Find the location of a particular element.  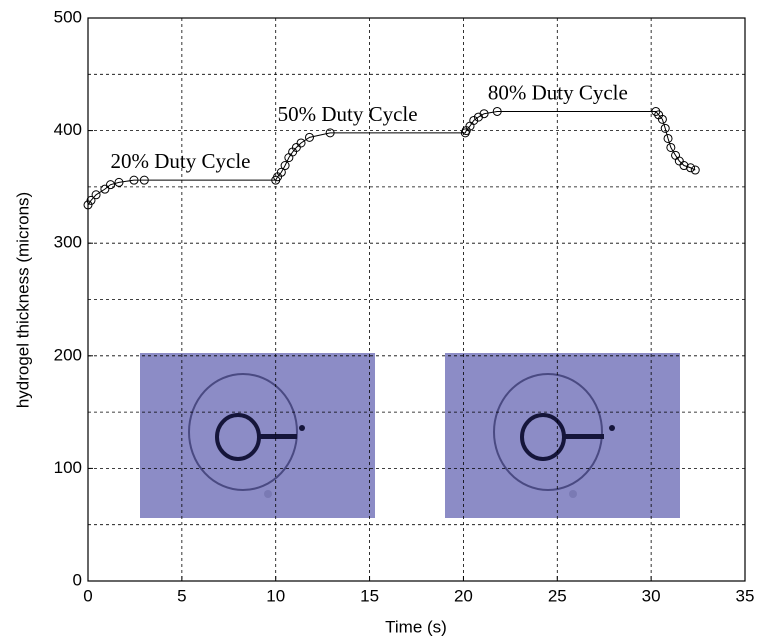

inset-image-left is located at coordinates (257, 435).